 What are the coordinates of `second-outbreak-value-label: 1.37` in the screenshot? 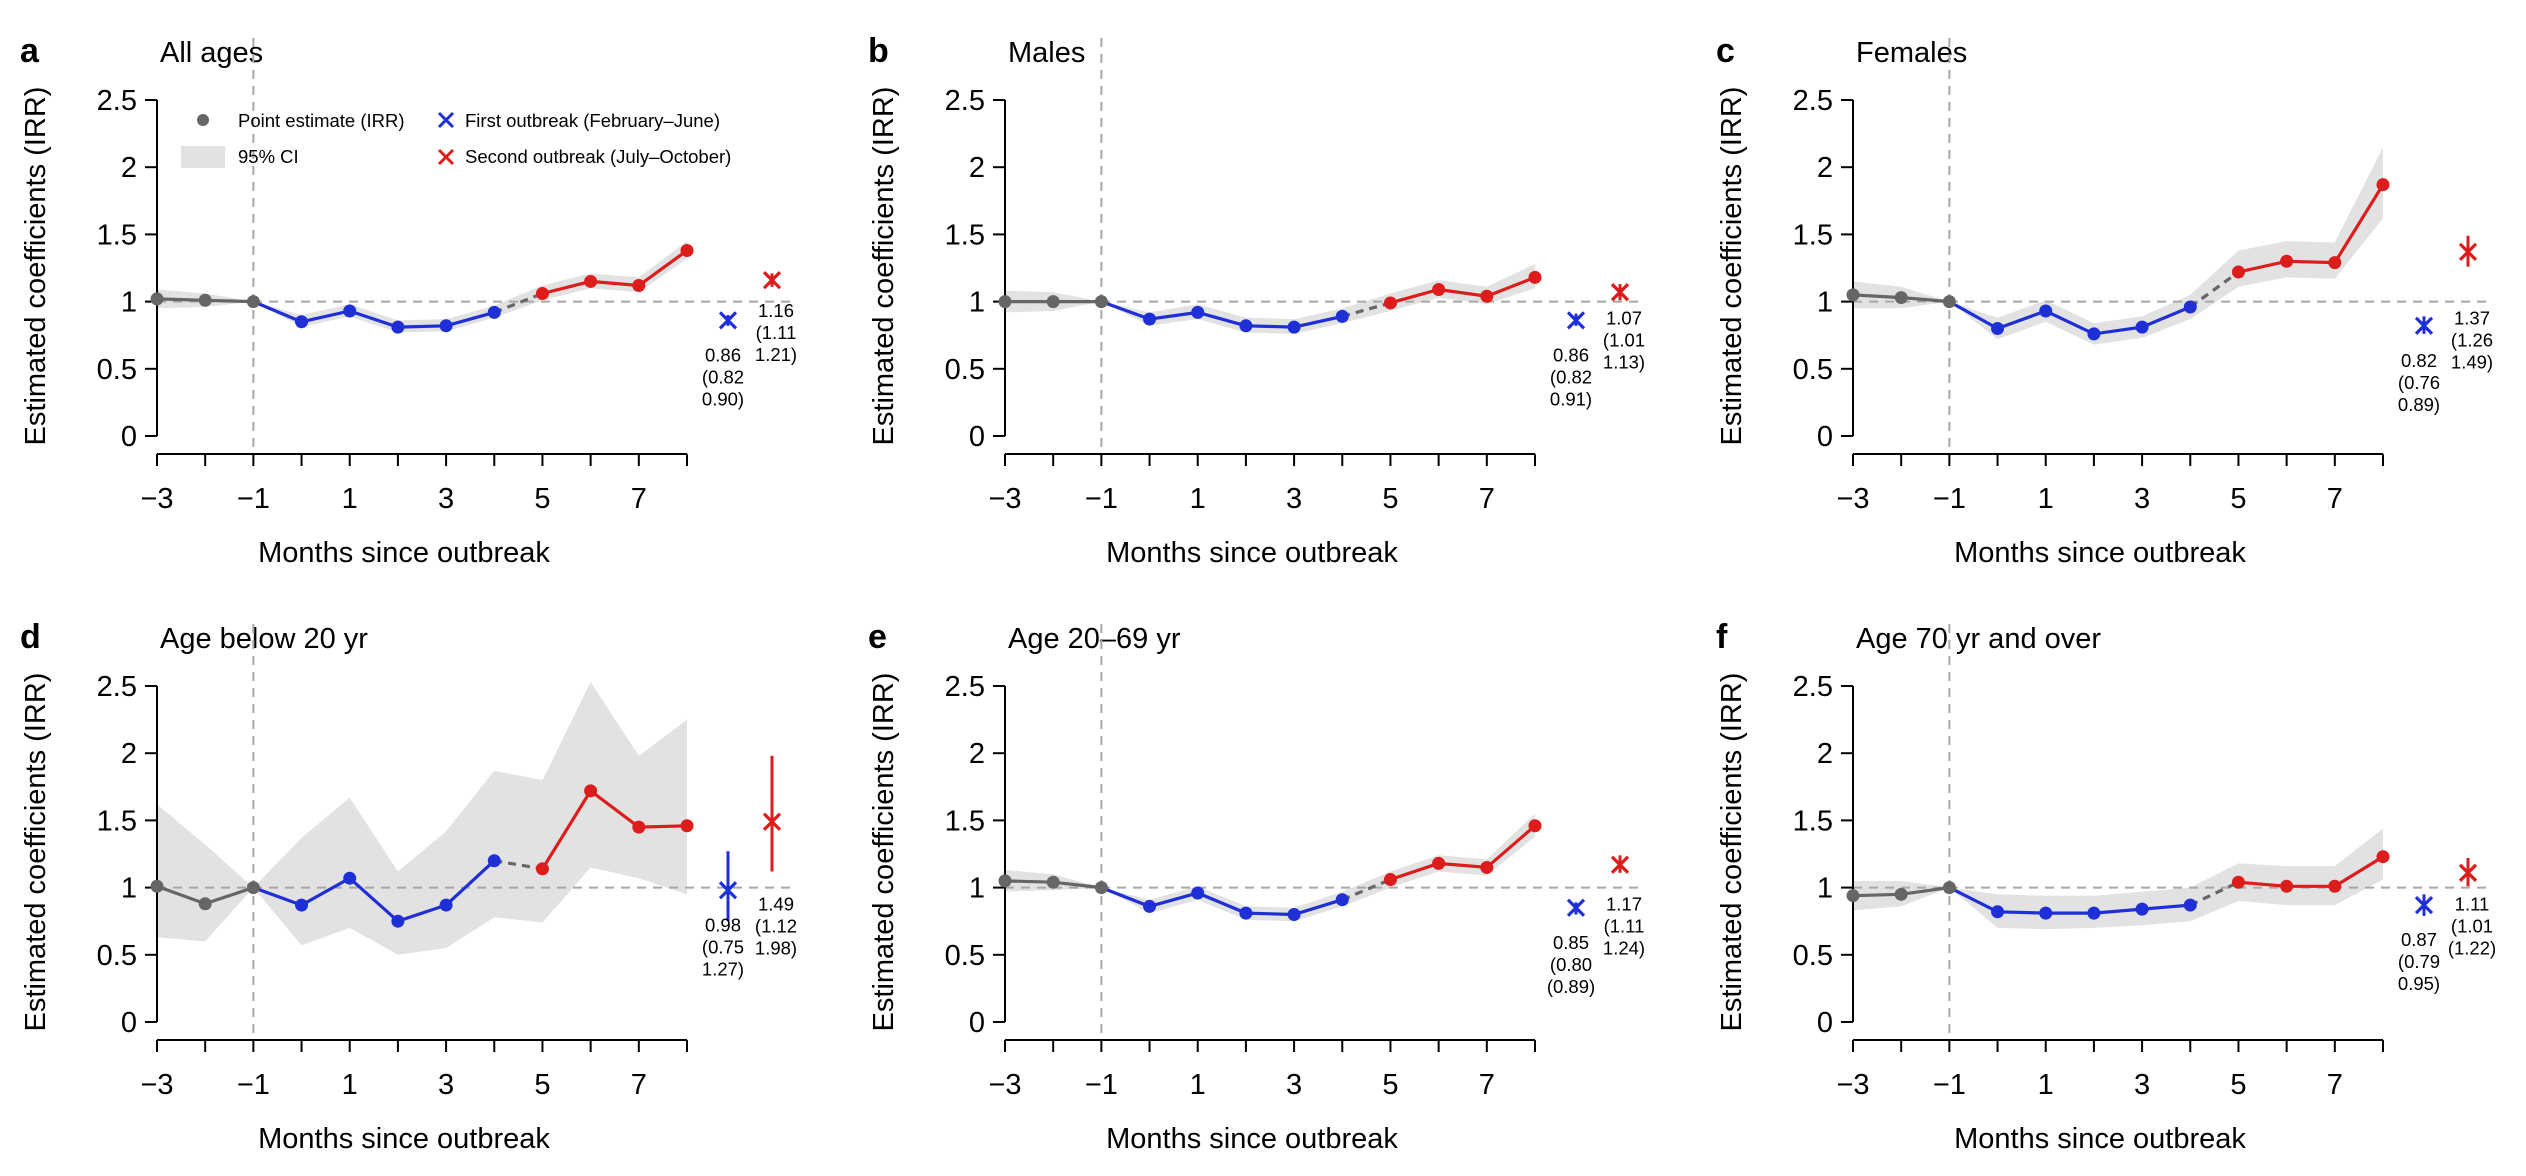 It's located at (2472, 318).